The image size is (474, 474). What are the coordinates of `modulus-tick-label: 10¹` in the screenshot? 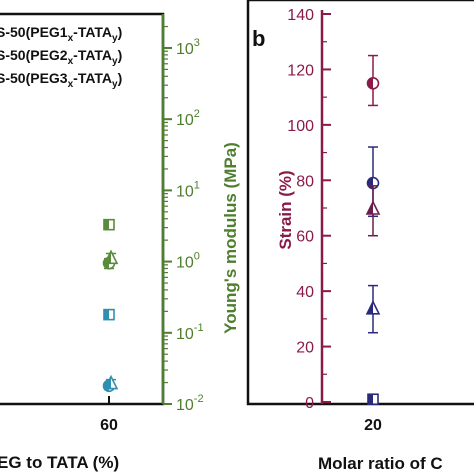 It's located at (188, 189).